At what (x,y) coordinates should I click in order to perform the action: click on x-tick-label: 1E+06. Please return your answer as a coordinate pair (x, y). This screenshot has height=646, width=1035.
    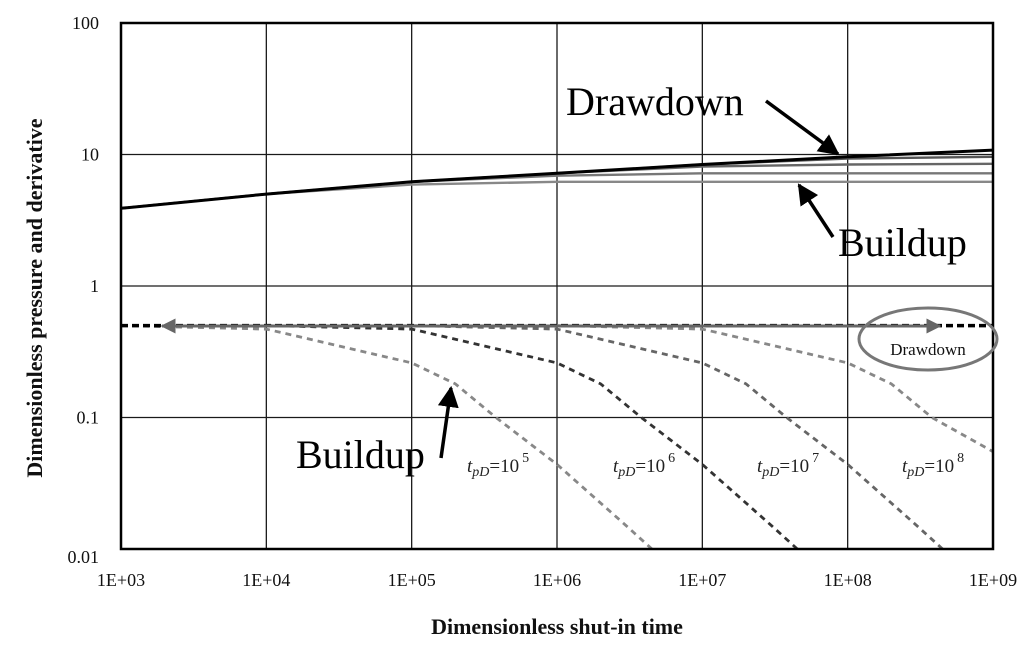
    Looking at the image, I should click on (557, 580).